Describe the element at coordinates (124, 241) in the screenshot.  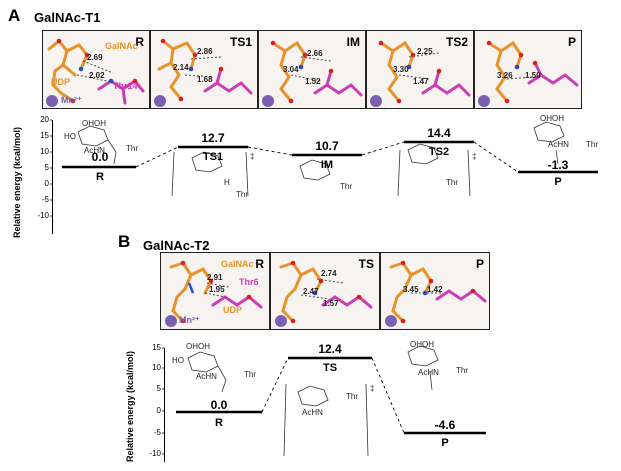
I see `panel-b-letter: B` at that location.